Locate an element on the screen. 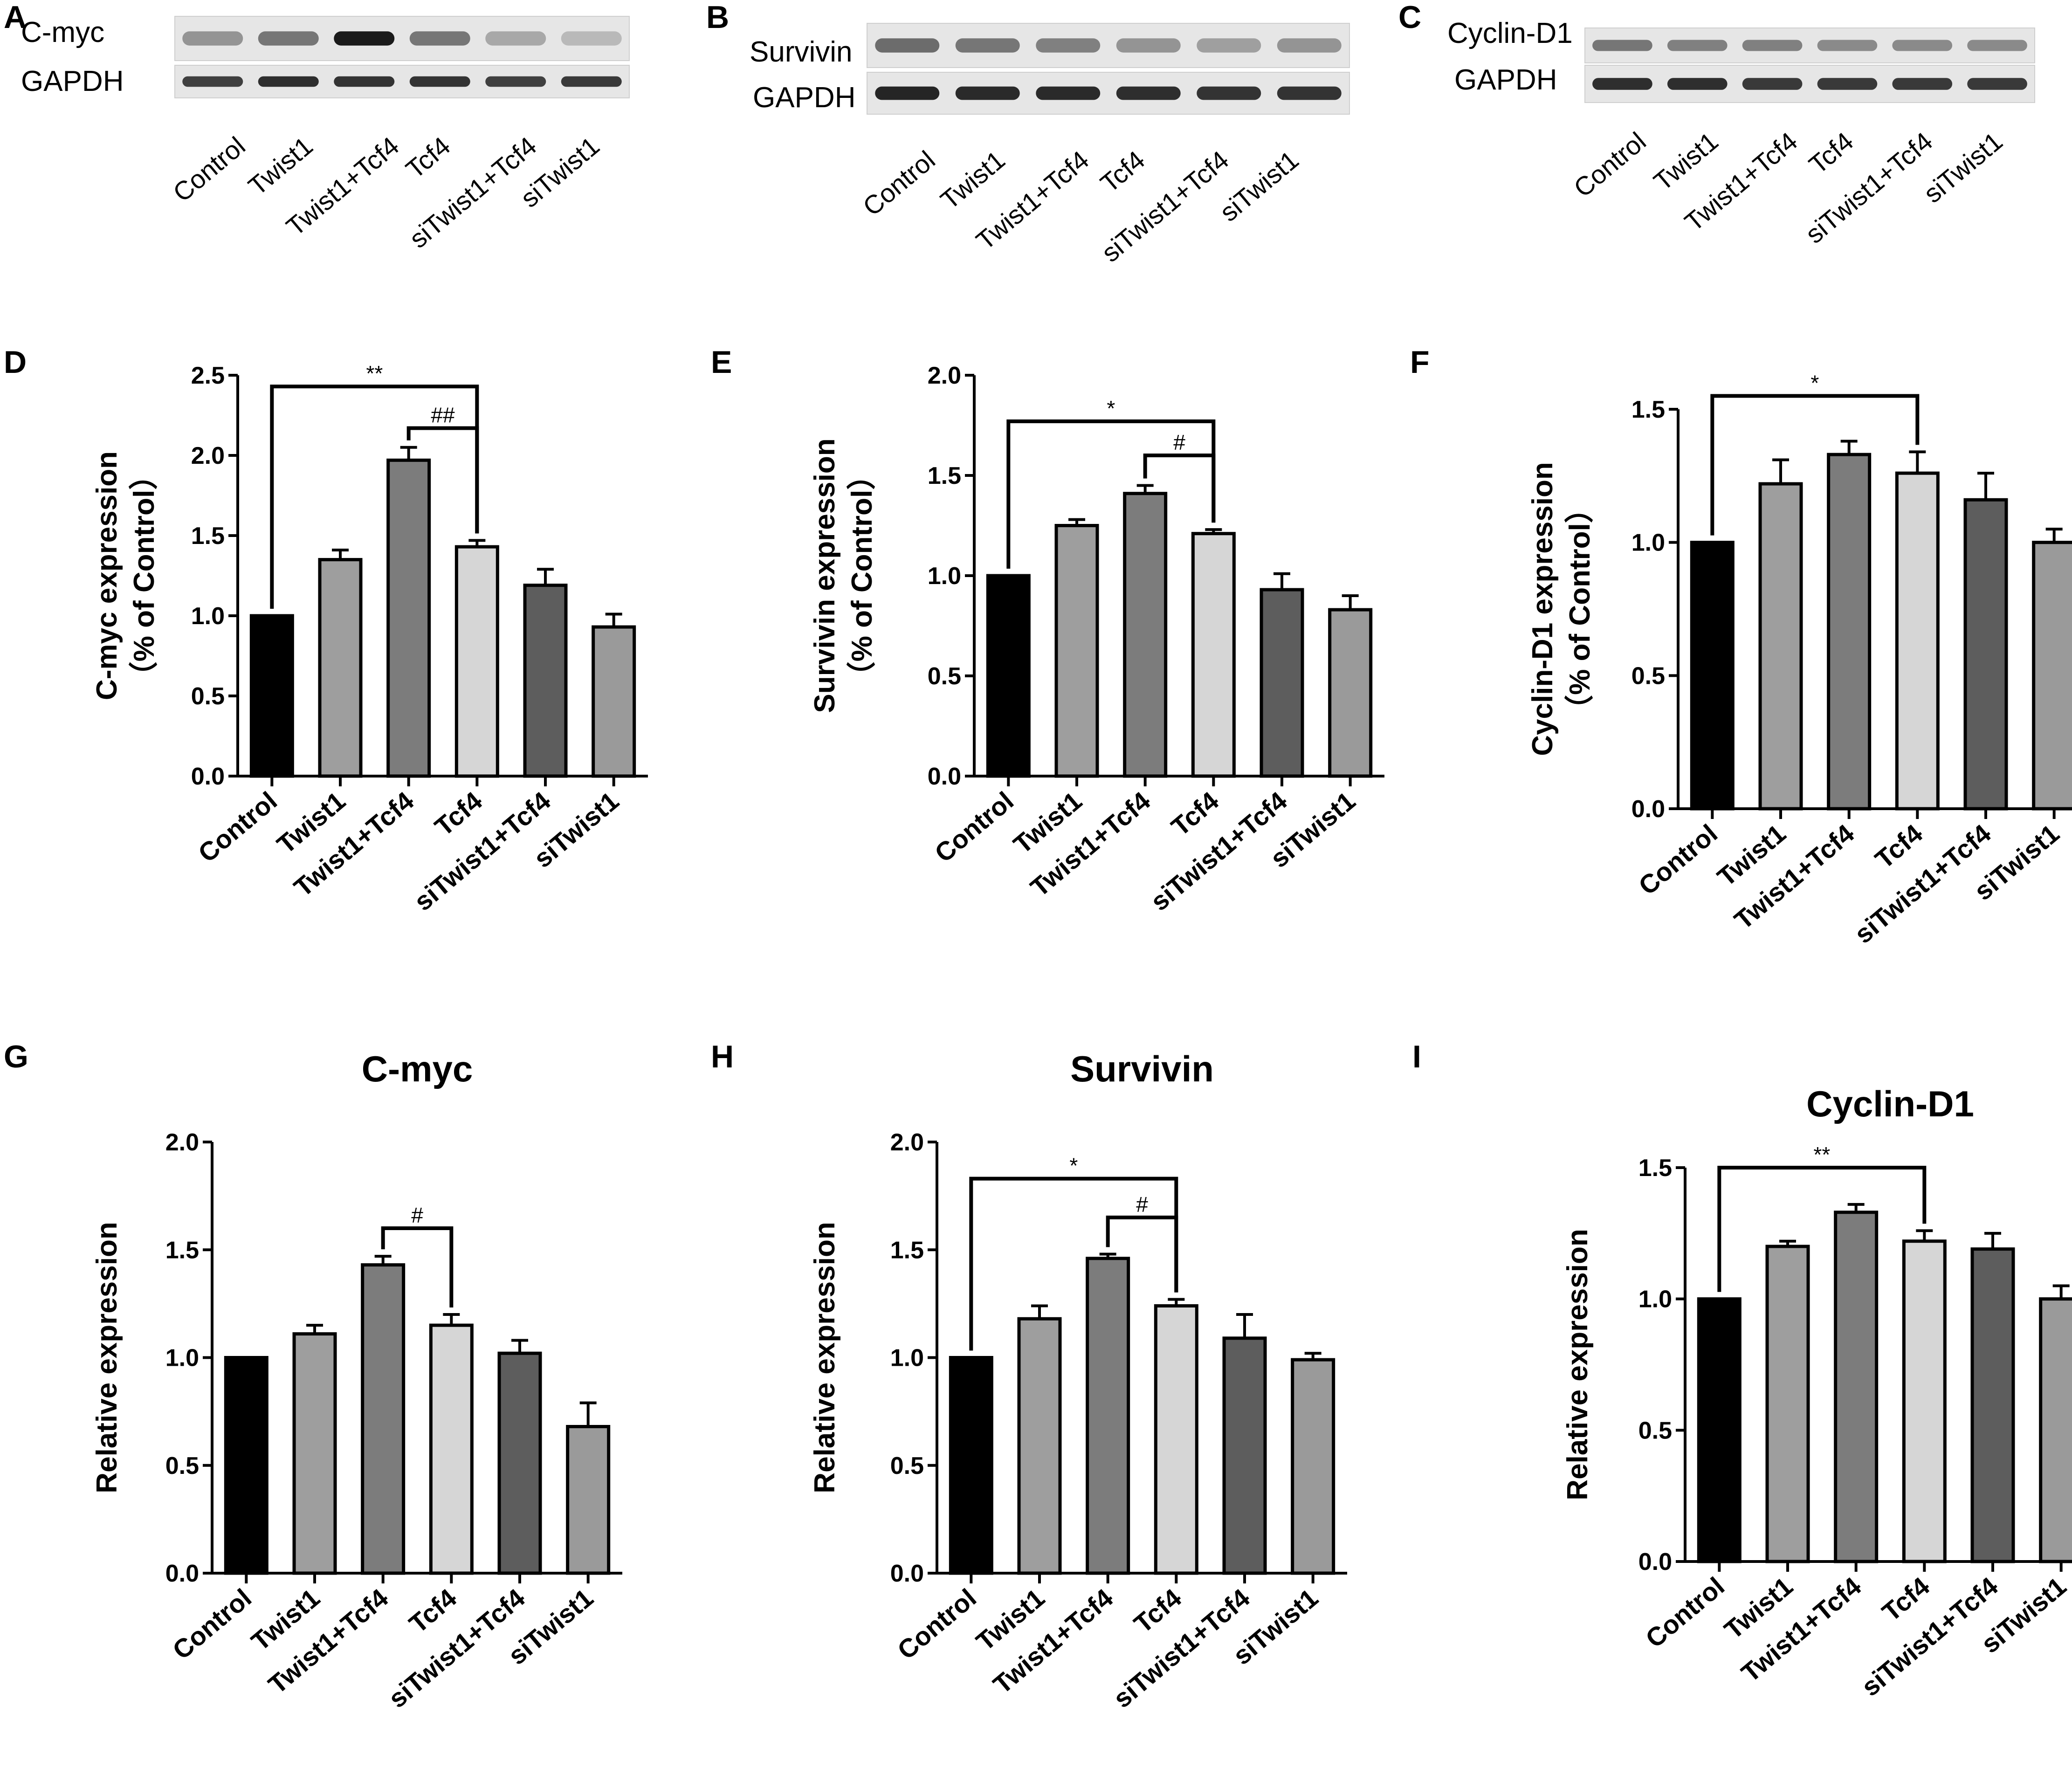  blot-b-loading-strip is located at coordinates (1108, 93).